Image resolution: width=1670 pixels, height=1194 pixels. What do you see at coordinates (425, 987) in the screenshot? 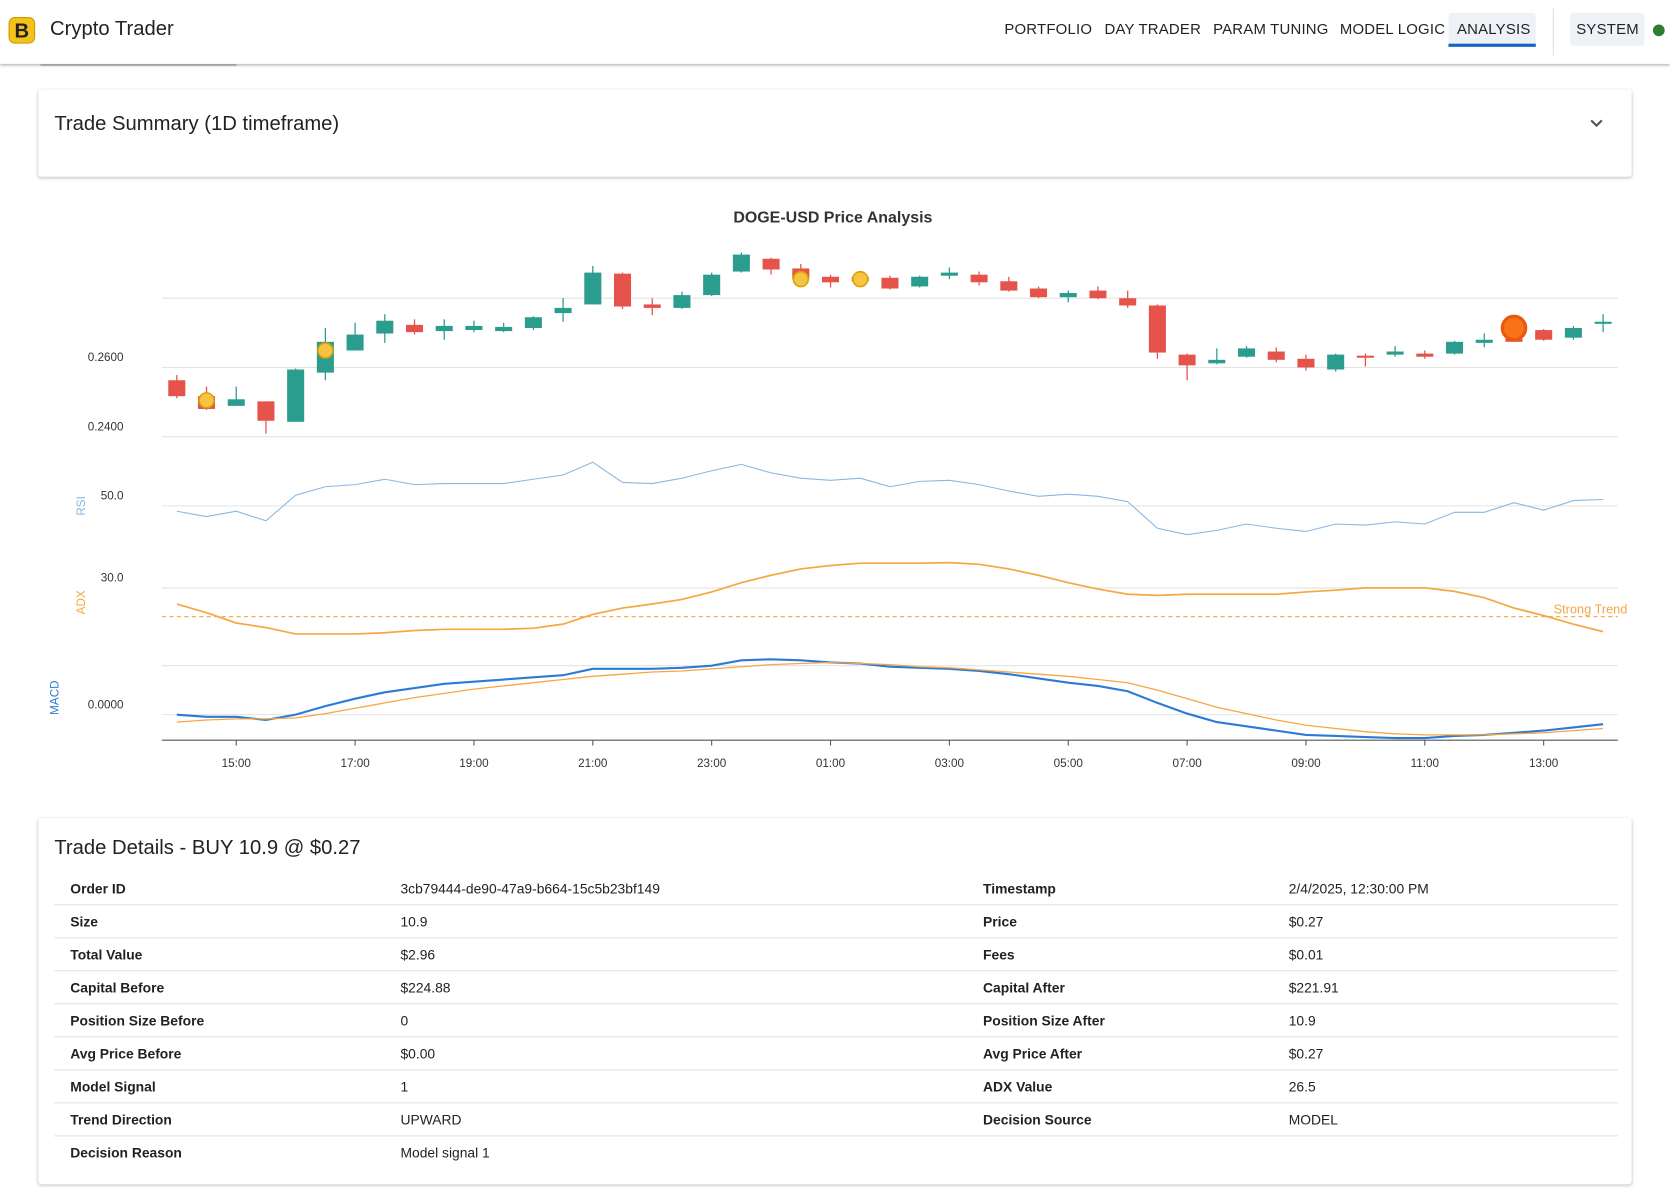
I see `cell-value: $224.88` at bounding box center [425, 987].